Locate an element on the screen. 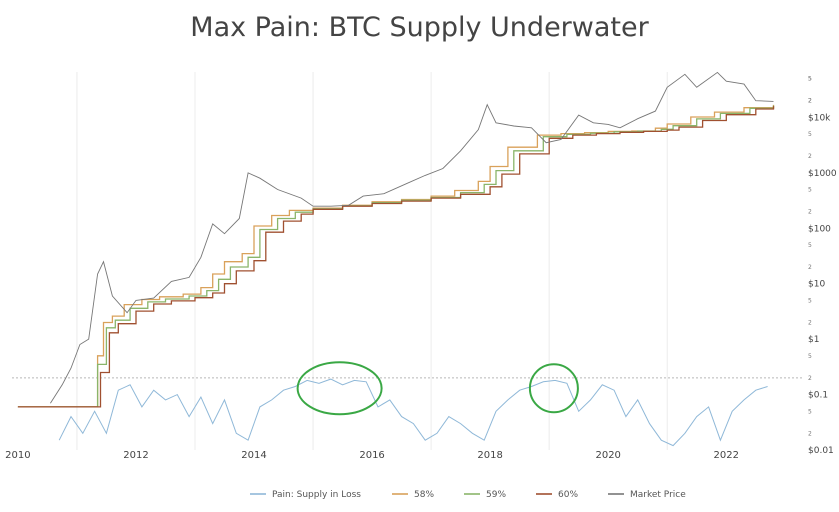  series-pain-supply-in-loss is located at coordinates (413, 412).